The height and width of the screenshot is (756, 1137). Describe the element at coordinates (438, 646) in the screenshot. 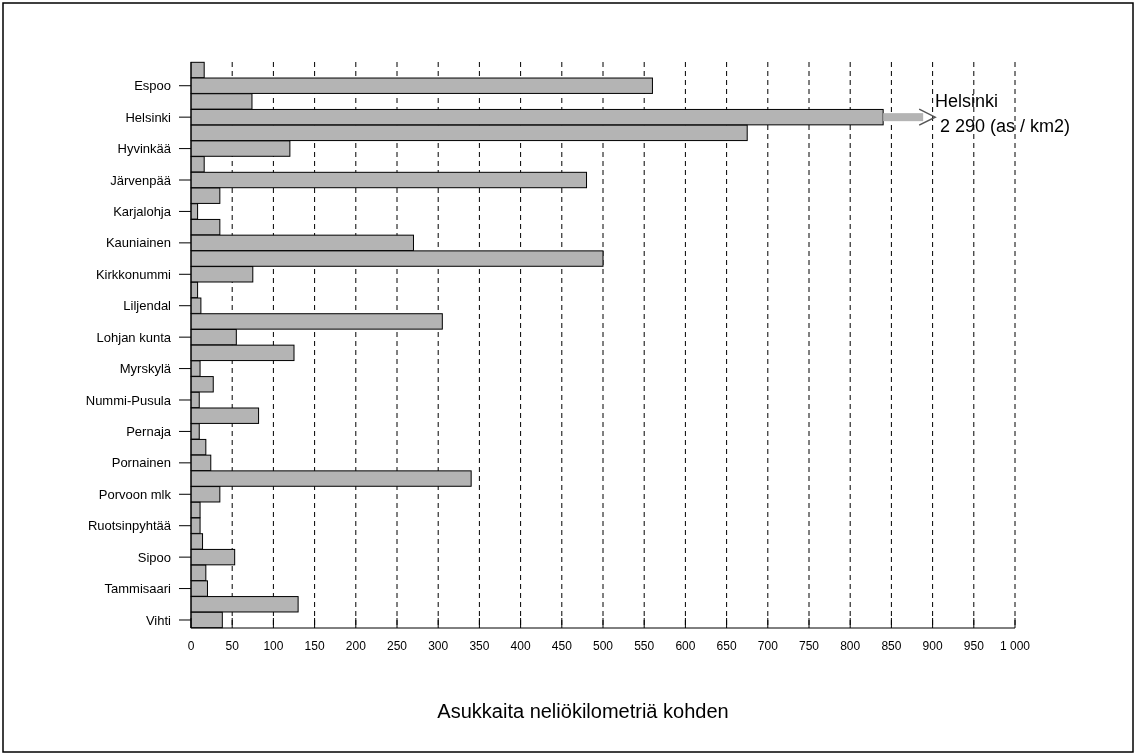

I see `x-tick-label: 300` at that location.